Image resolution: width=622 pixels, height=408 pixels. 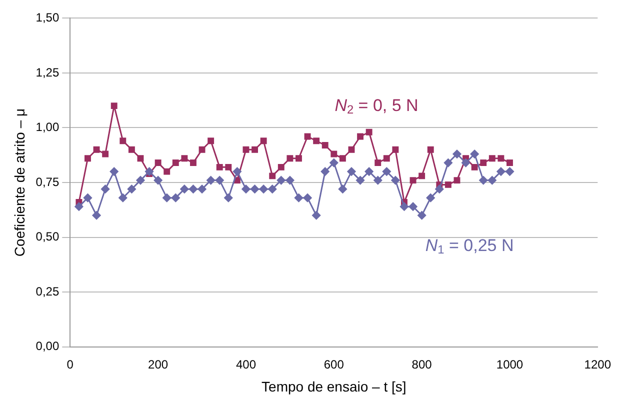 I want to click on x-axis-title: Tempo de ensaio – t [s], so click(x=334, y=386).